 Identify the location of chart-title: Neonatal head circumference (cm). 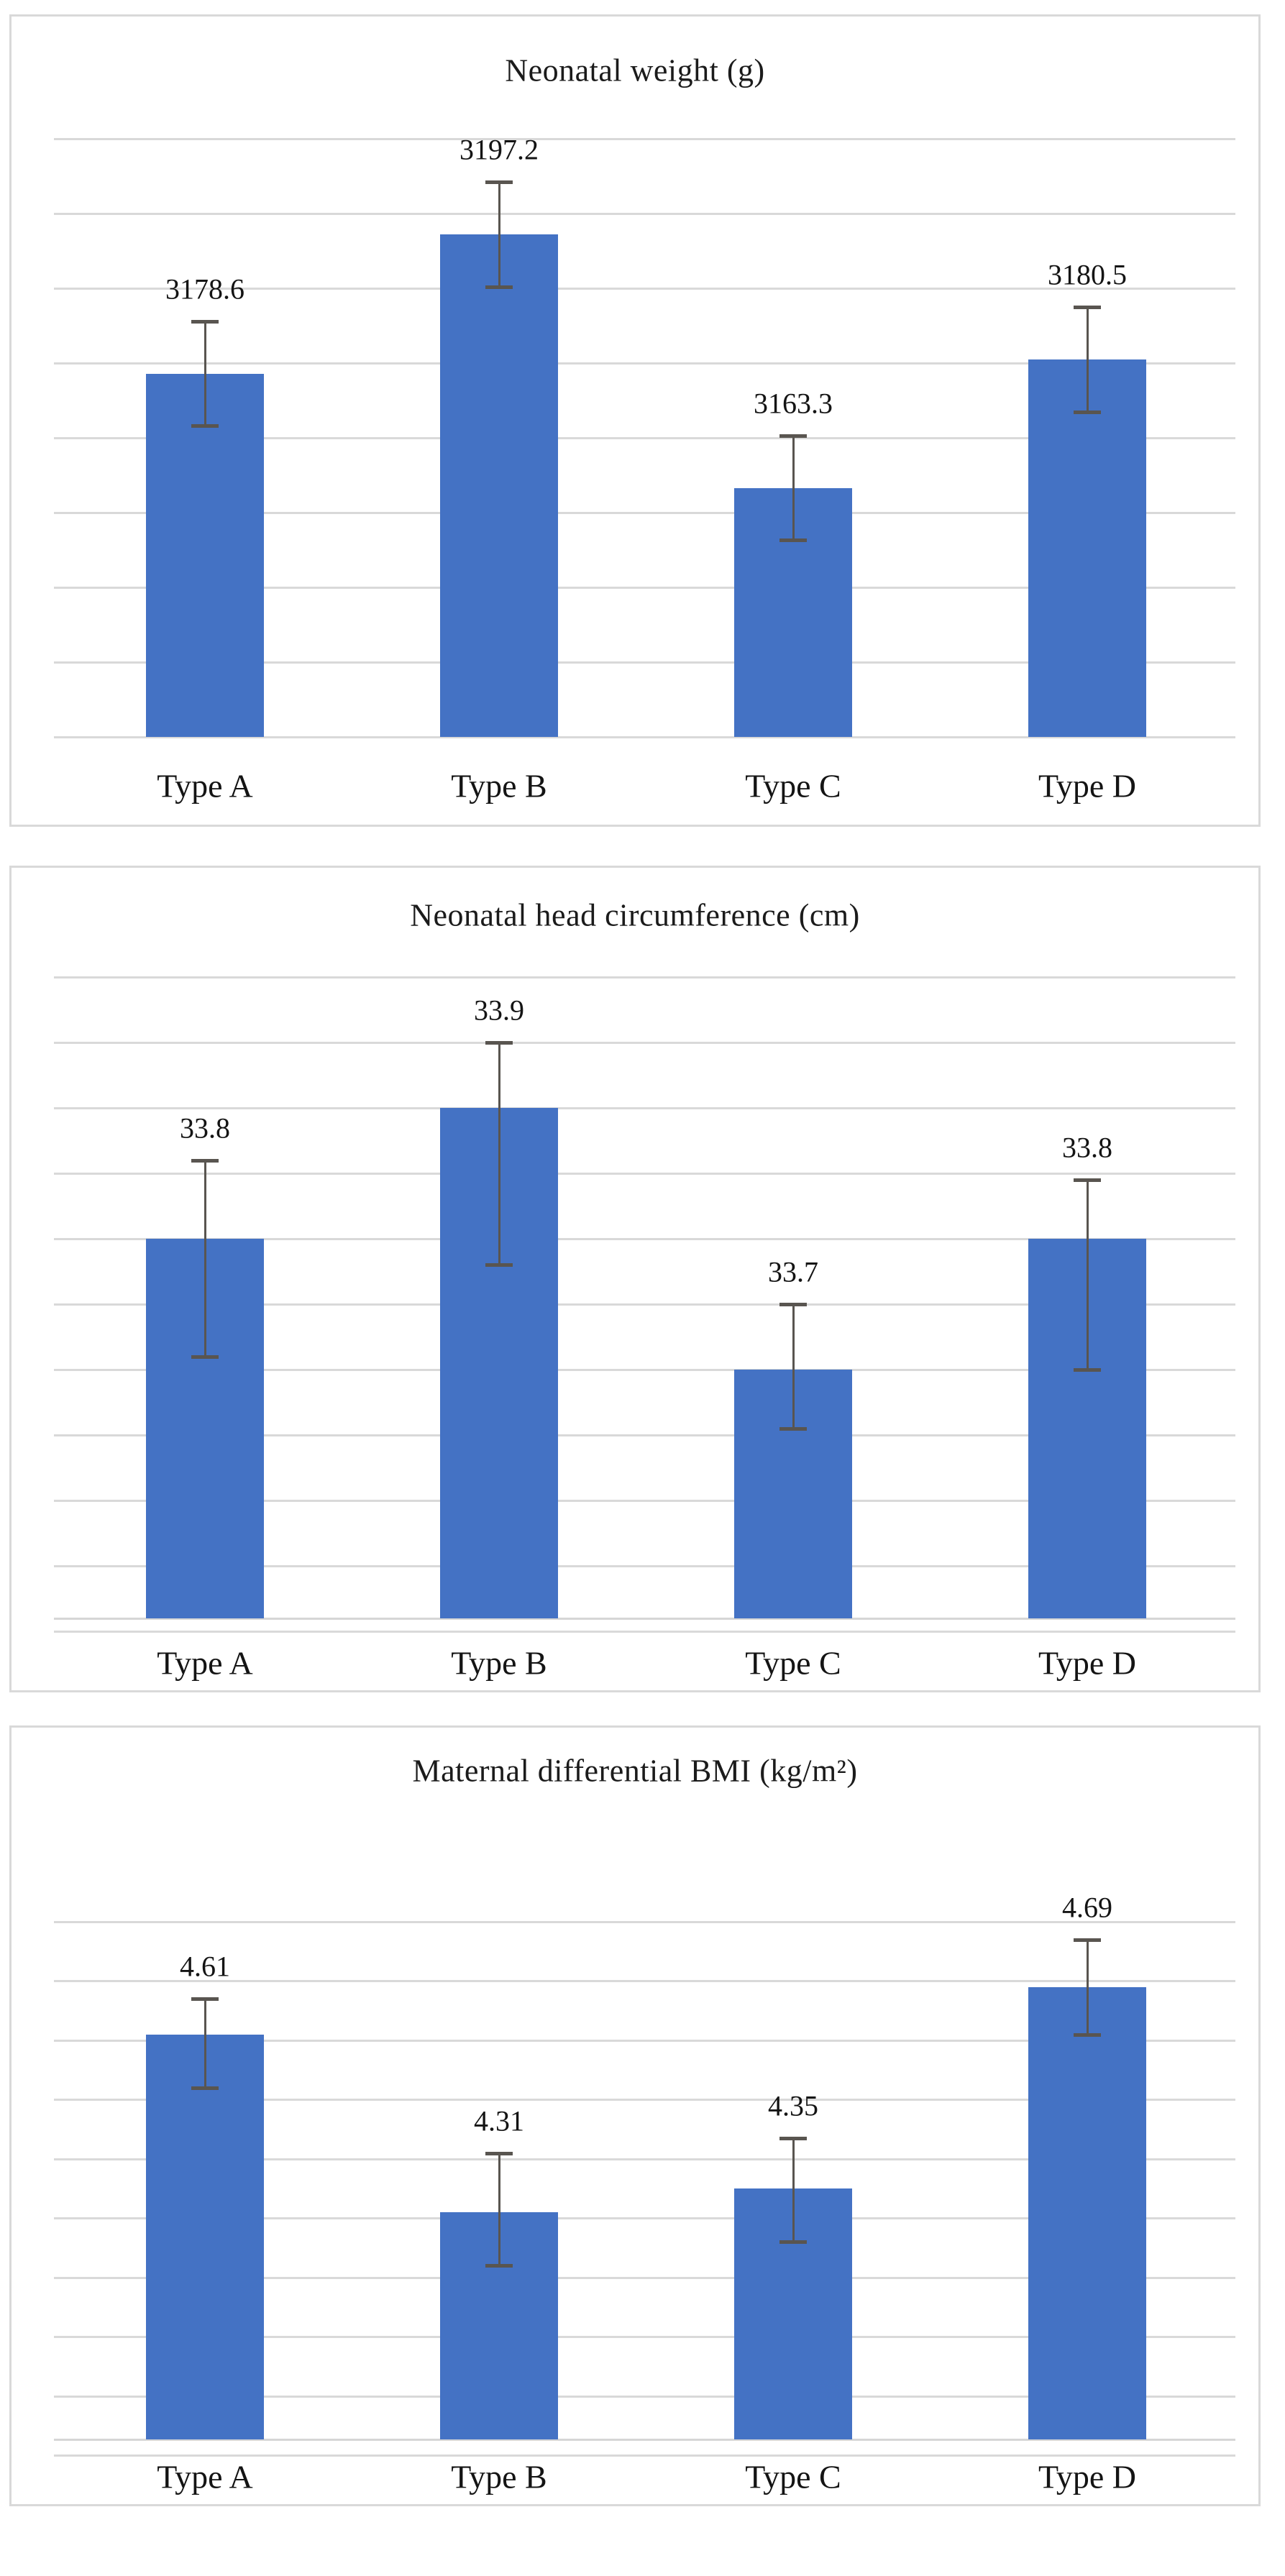
(635, 915).